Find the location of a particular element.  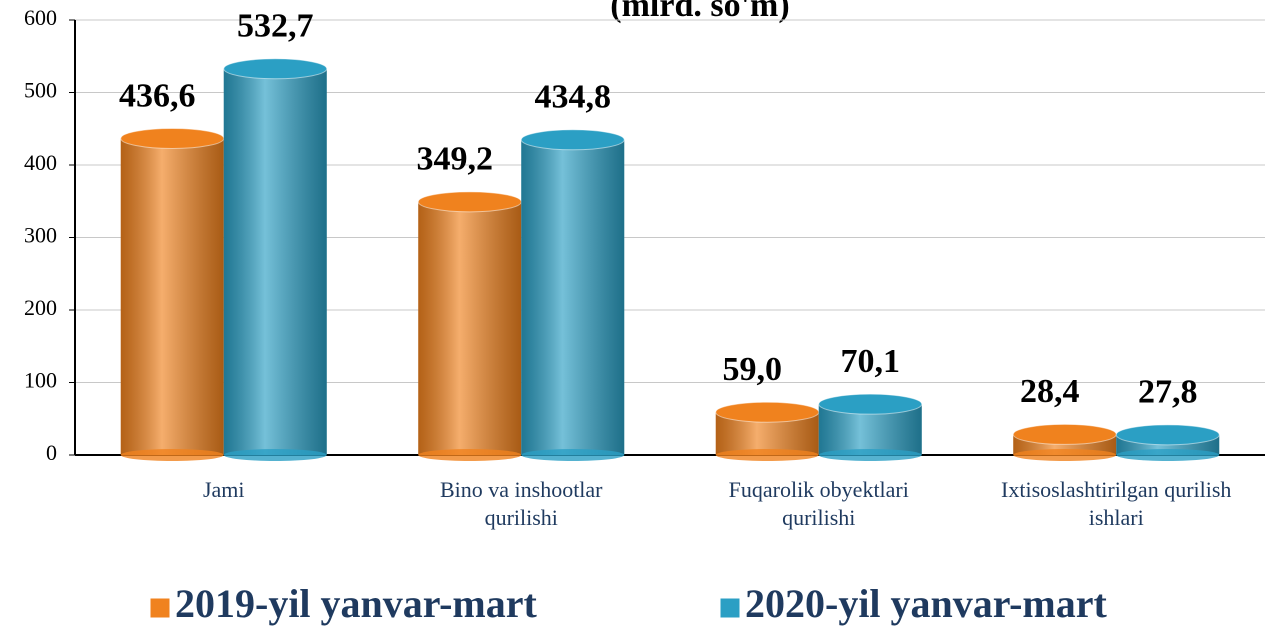

value-label: 434,8 is located at coordinates (573, 97).